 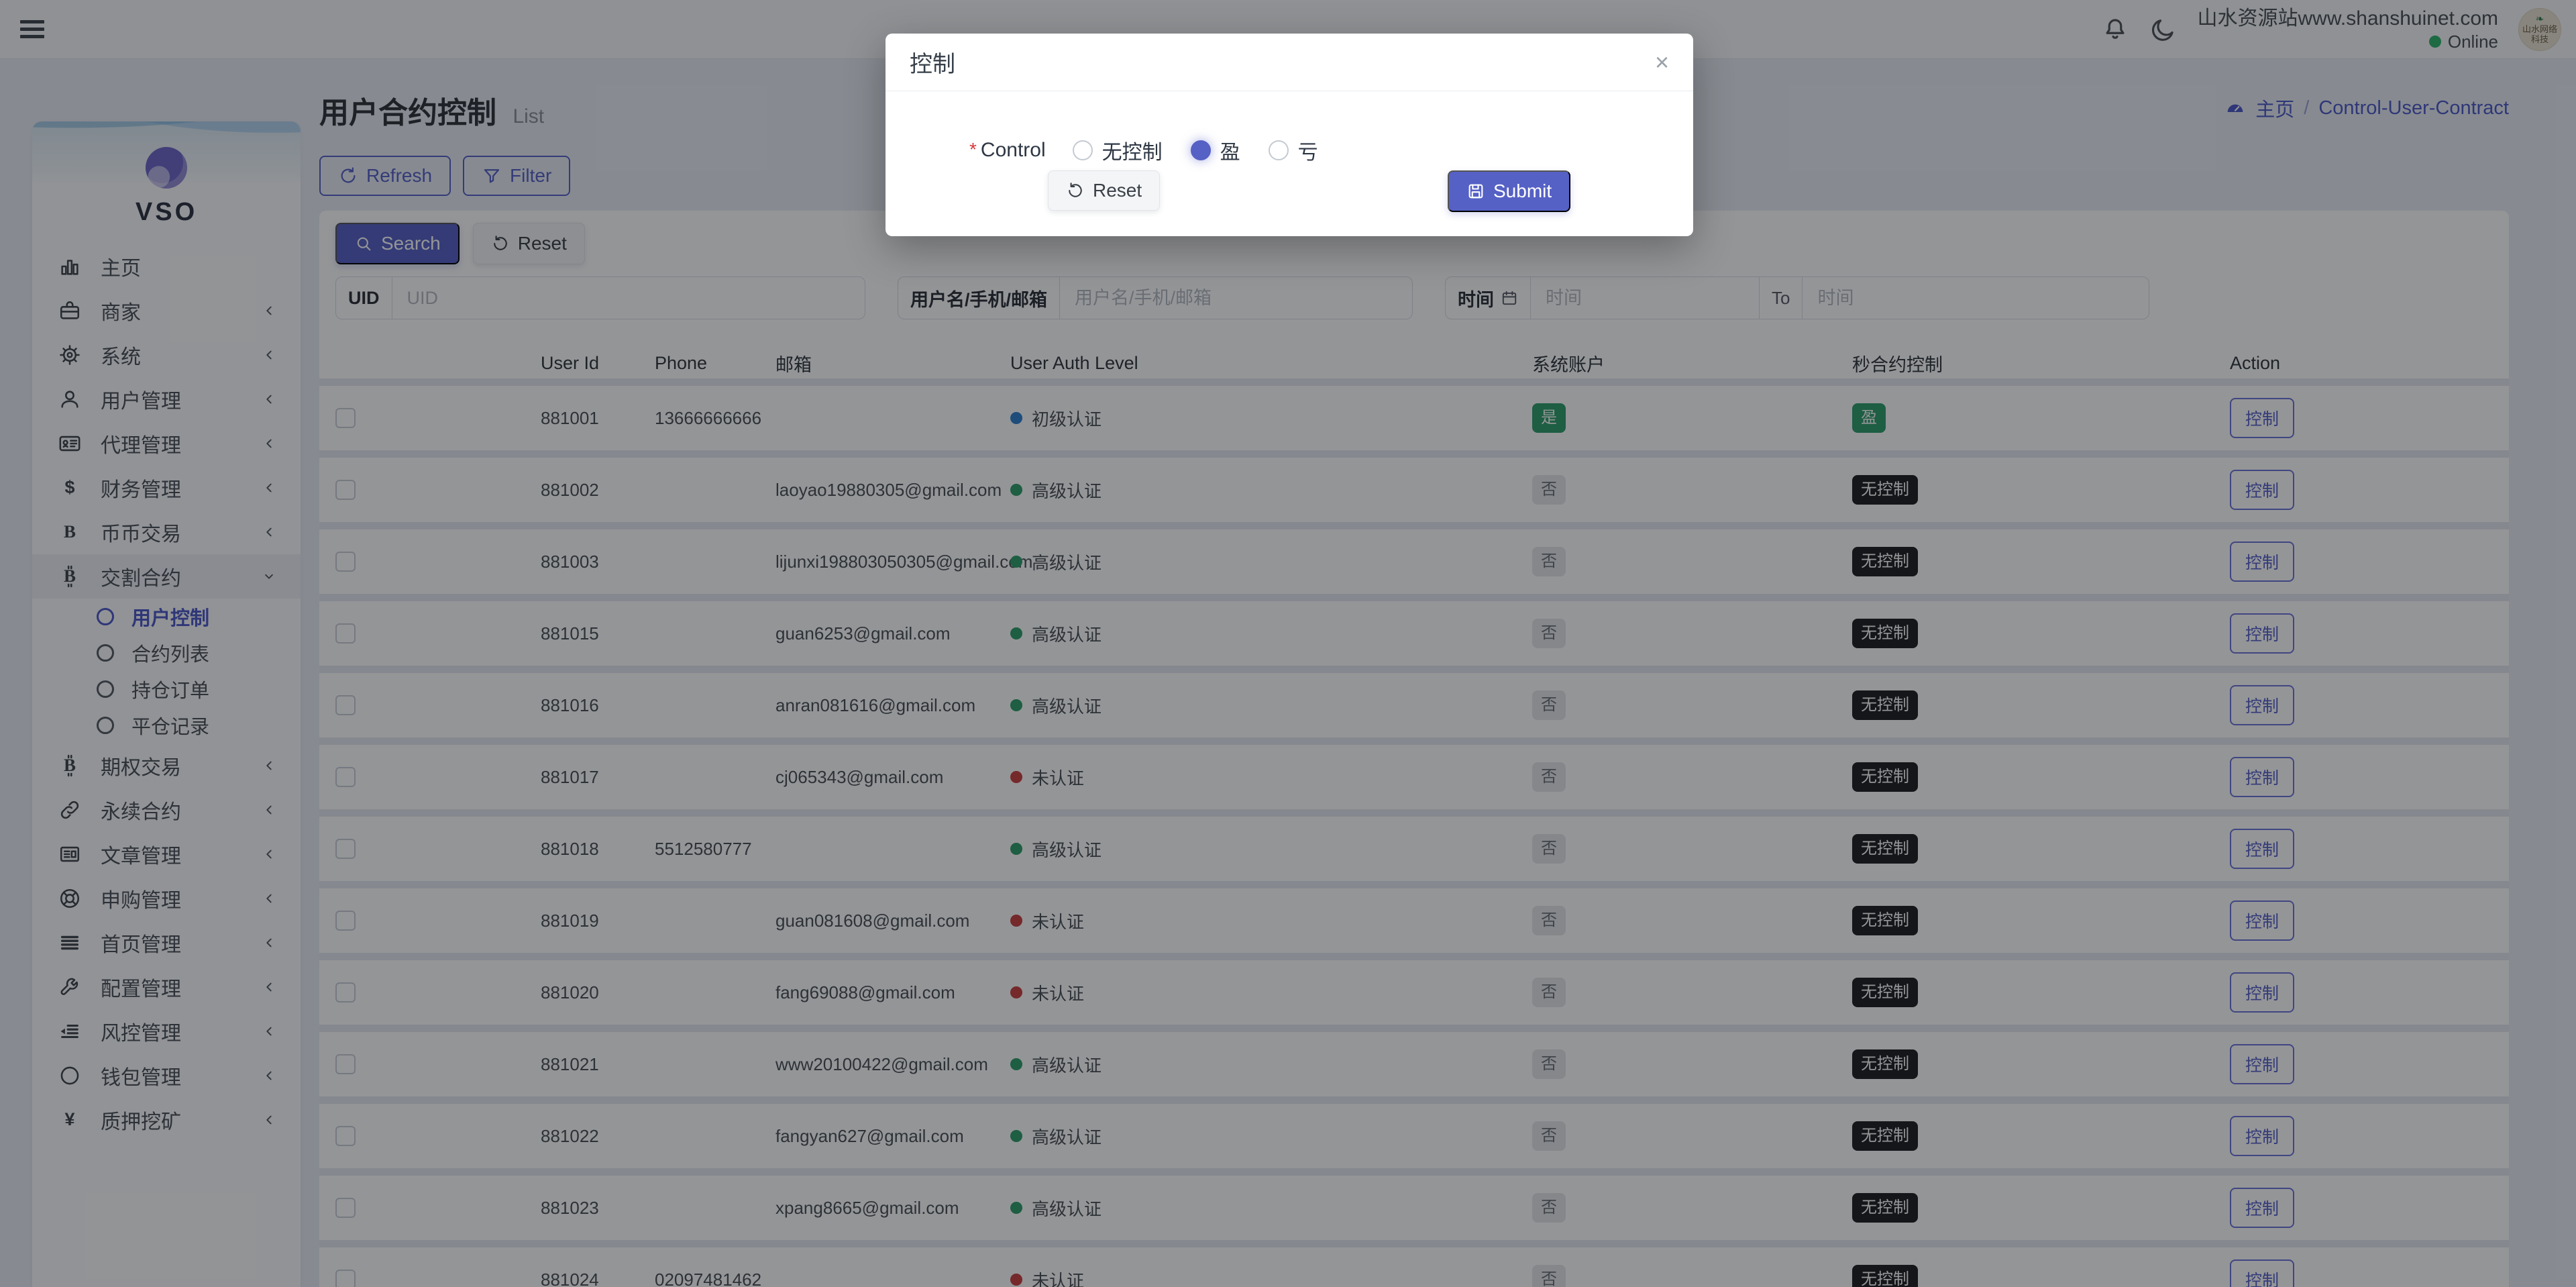 What do you see at coordinates (1645, 298) in the screenshot?
I see `time-from-input` at bounding box center [1645, 298].